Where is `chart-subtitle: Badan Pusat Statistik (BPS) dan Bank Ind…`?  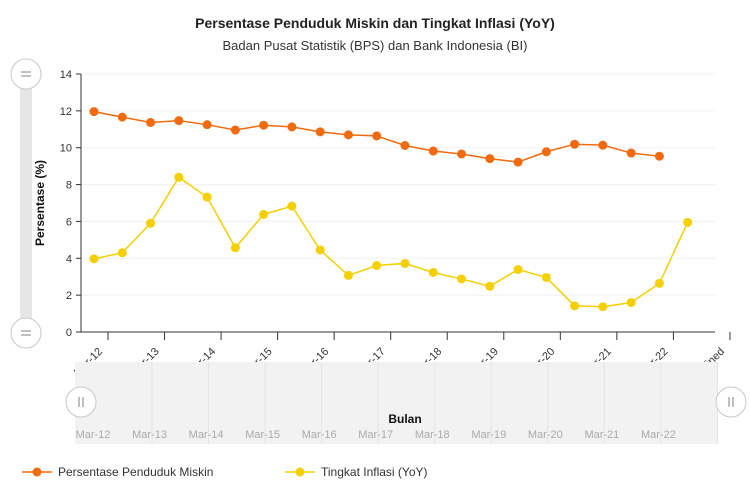 chart-subtitle: Badan Pusat Statistik (BPS) dan Bank Ind… is located at coordinates (375, 45).